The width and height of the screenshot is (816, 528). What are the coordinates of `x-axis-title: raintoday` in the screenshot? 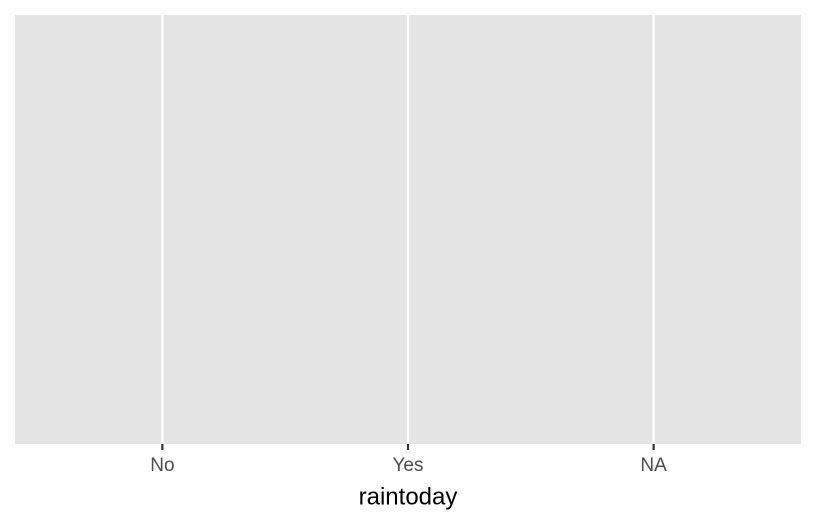 It's located at (408, 496).